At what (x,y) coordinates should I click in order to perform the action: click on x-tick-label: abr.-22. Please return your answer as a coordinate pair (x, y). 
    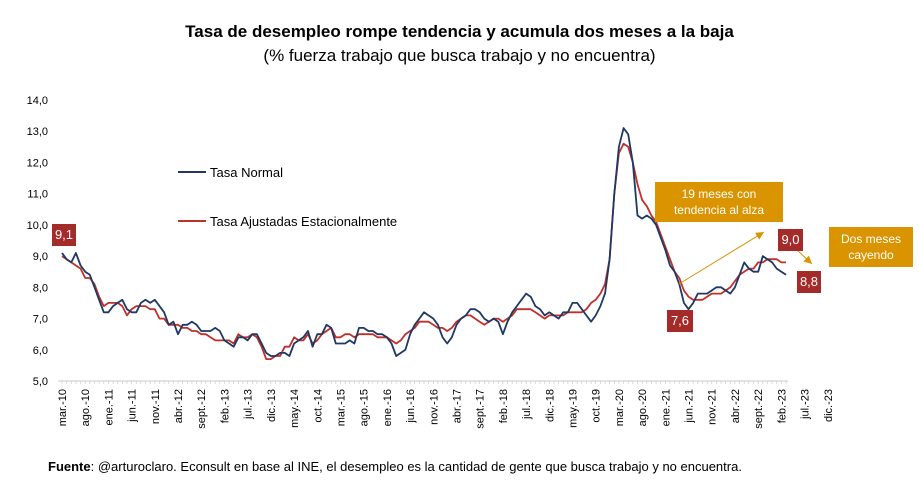
    Looking at the image, I should click on (736, 406).